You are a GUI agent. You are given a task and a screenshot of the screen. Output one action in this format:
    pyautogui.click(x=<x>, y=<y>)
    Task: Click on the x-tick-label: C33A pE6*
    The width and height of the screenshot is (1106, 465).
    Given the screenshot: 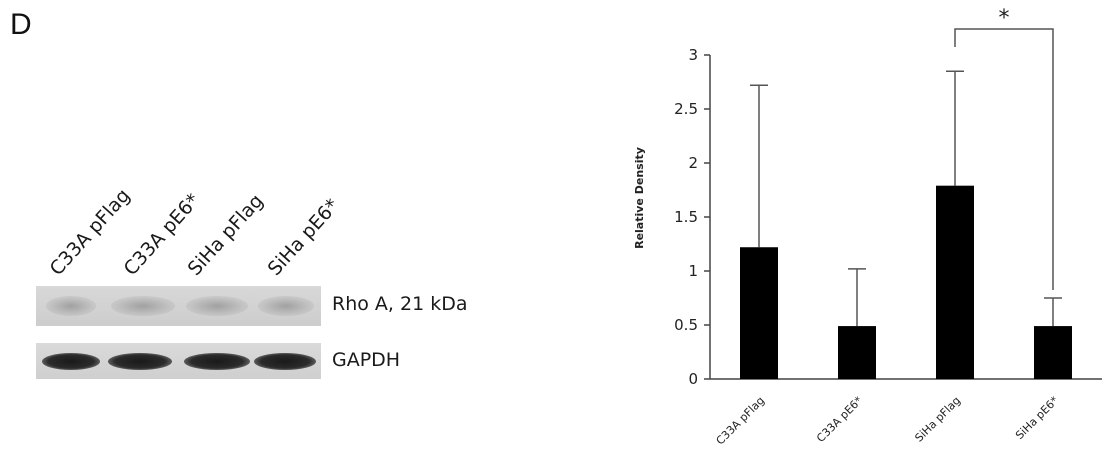 What is the action you would take?
    pyautogui.click(x=839, y=419)
    